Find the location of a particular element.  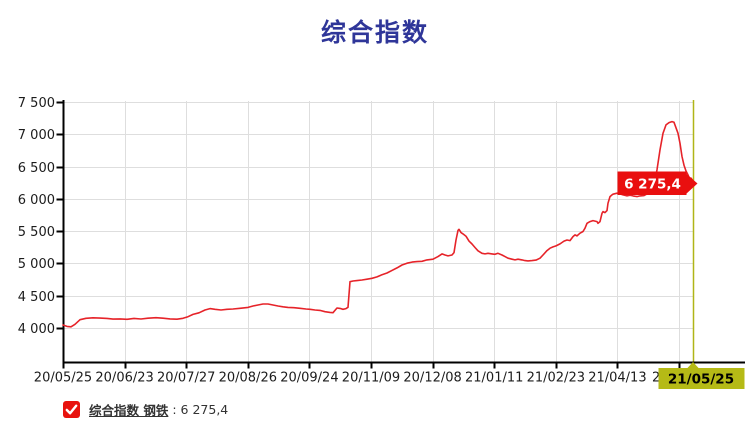

date-highlight-pointer is located at coordinates (693, 365).